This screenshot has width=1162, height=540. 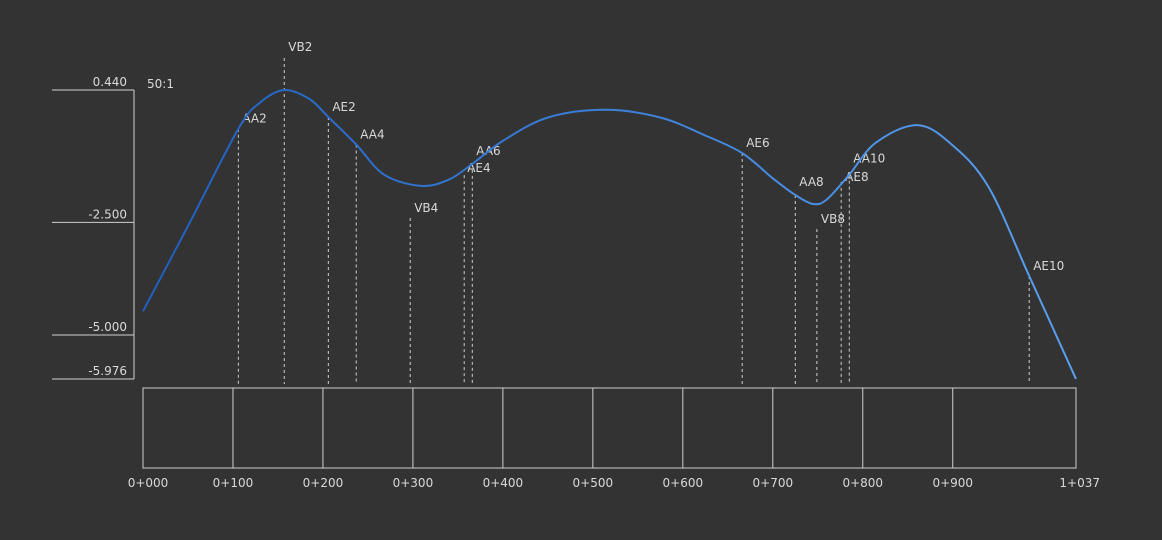 I want to click on marker-label: AE4, so click(x=478, y=168).